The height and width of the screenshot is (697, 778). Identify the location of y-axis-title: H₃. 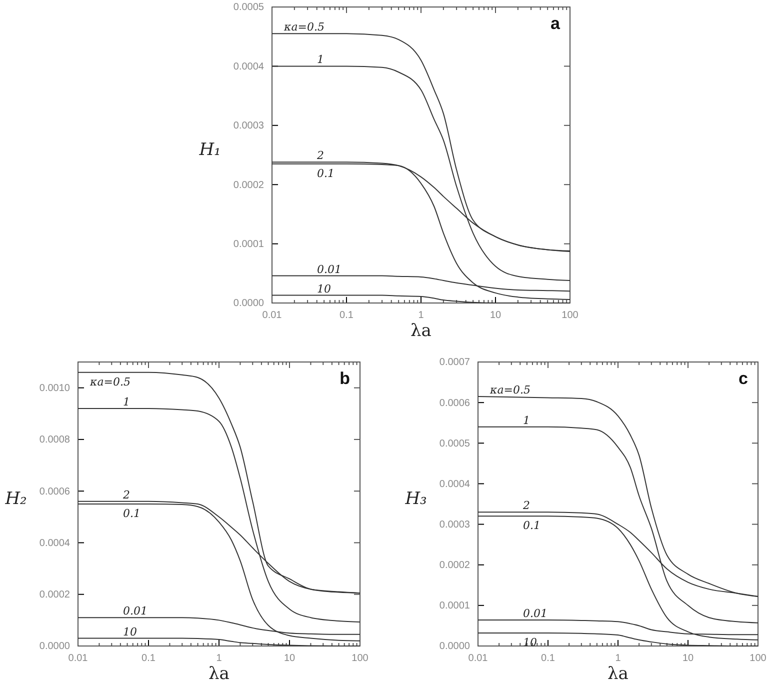
(416, 499).